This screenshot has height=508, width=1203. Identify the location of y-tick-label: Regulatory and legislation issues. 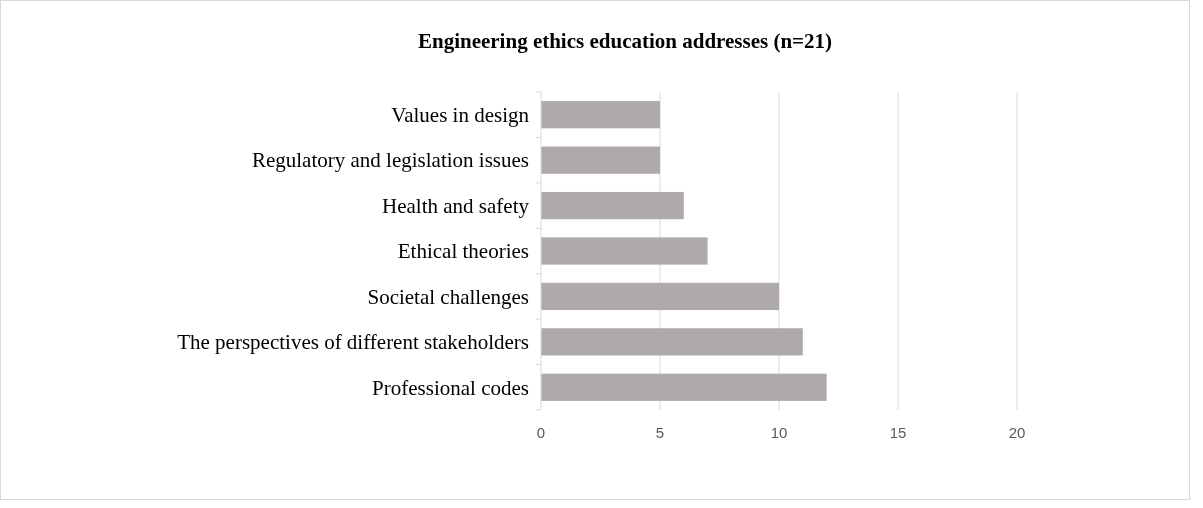
(390, 160).